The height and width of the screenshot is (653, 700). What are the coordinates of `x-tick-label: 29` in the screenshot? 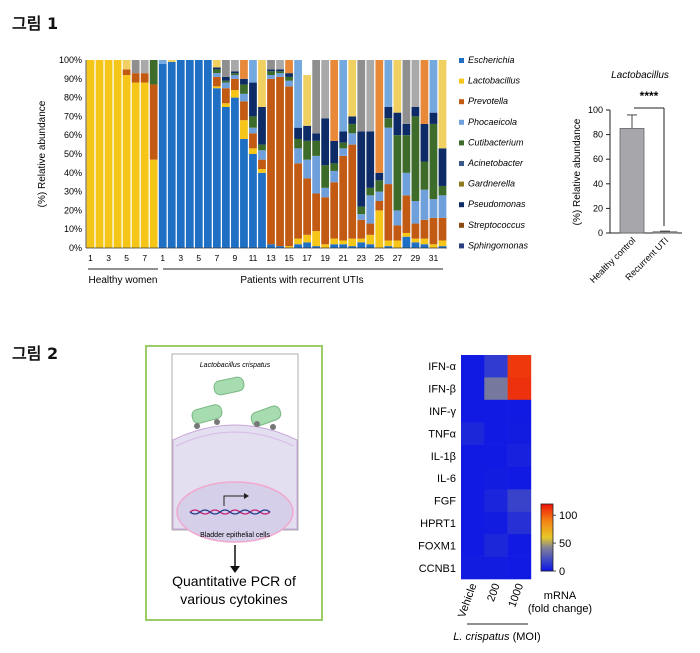 It's located at (416, 258).